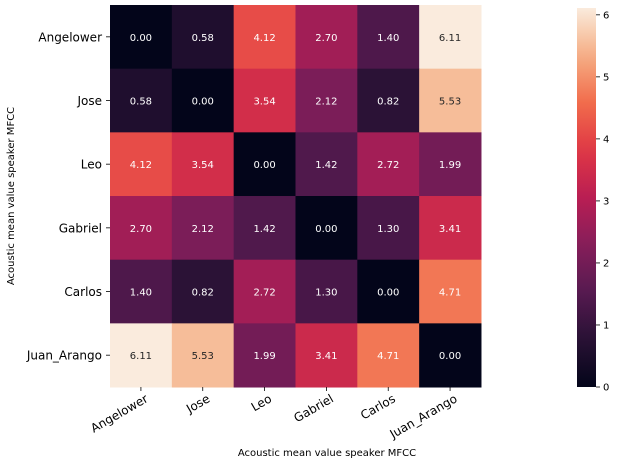 The height and width of the screenshot is (468, 617). I want to click on heatmap-cell-Carlos-Carlos, so click(388, 291).